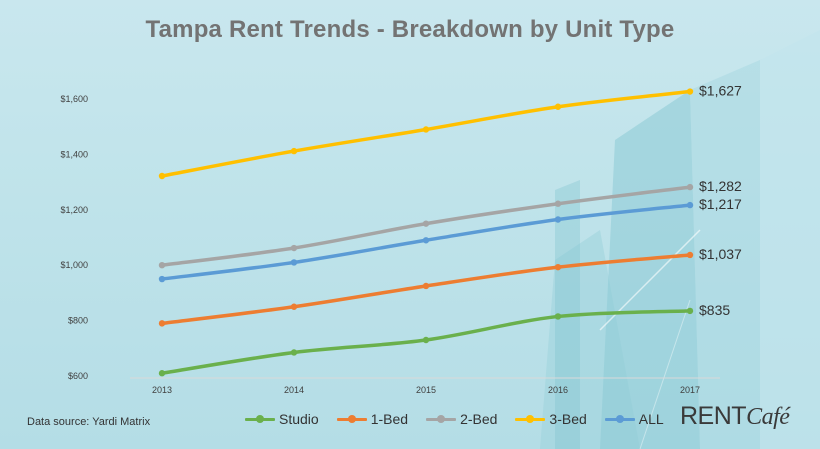 This screenshot has height=449, width=820. I want to click on legend-item-all: ALL, so click(634, 419).